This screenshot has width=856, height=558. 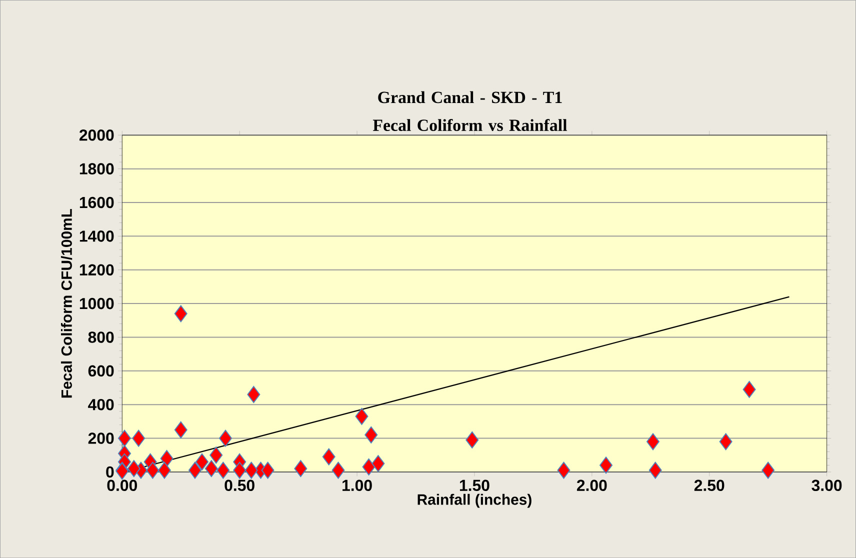 What do you see at coordinates (470, 111) in the screenshot?
I see `chart-title: Grand Canal - SKD - T1 Fecal Coliform vs Rainfall` at bounding box center [470, 111].